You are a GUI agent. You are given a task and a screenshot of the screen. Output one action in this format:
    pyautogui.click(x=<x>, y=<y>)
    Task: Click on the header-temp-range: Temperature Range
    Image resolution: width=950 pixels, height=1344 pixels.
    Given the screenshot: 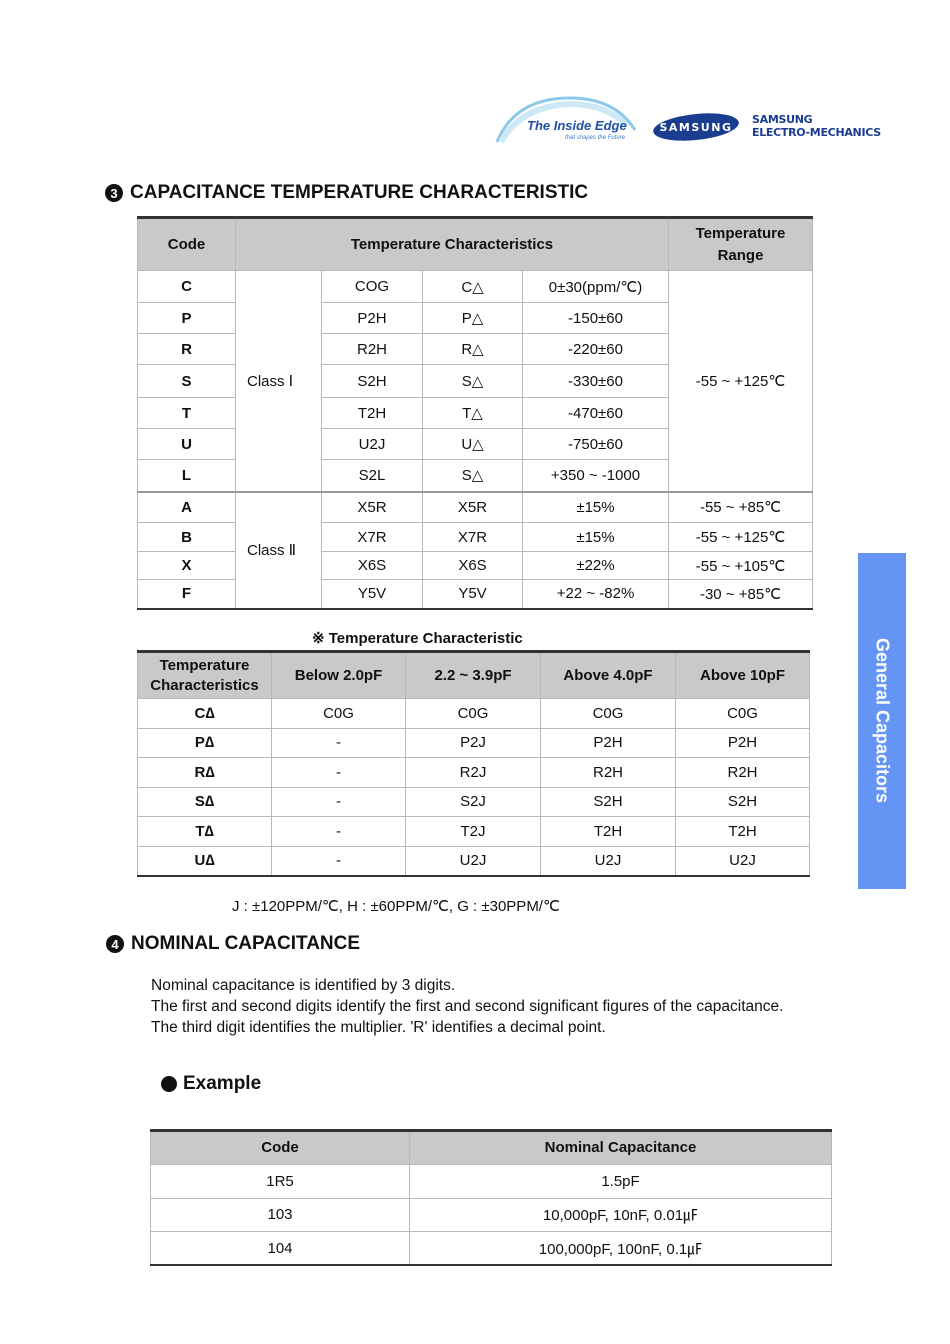 What is the action you would take?
    pyautogui.click(x=740, y=244)
    